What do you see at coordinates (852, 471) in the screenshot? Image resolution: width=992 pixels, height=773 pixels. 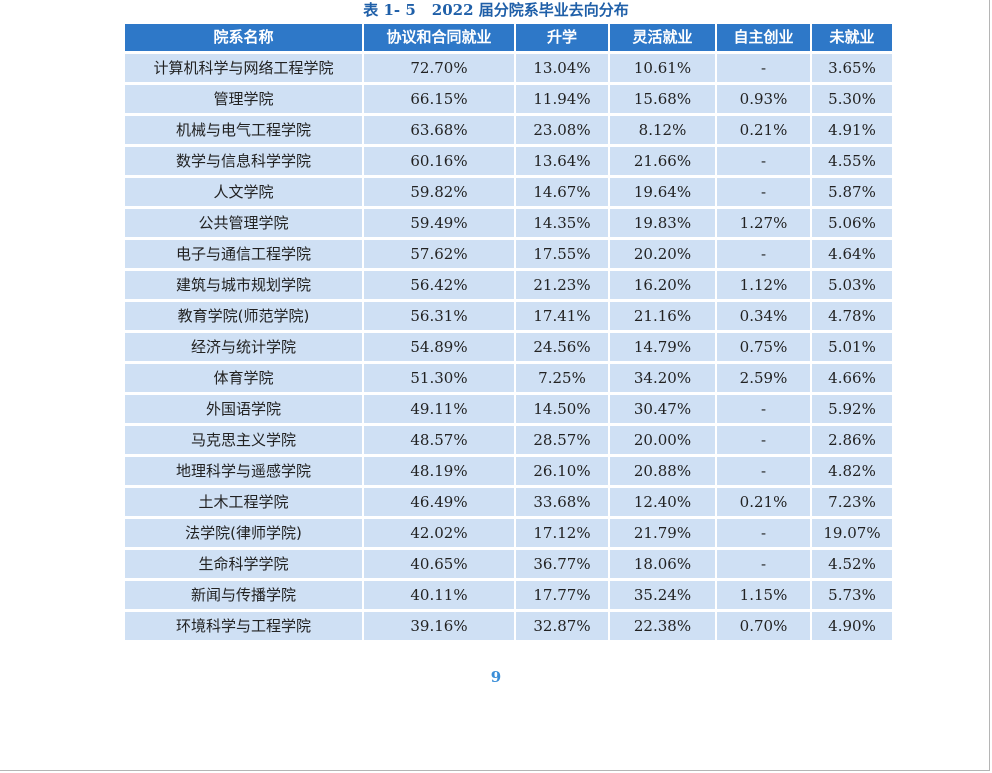 I see `unemployed-cell: 4.82%` at bounding box center [852, 471].